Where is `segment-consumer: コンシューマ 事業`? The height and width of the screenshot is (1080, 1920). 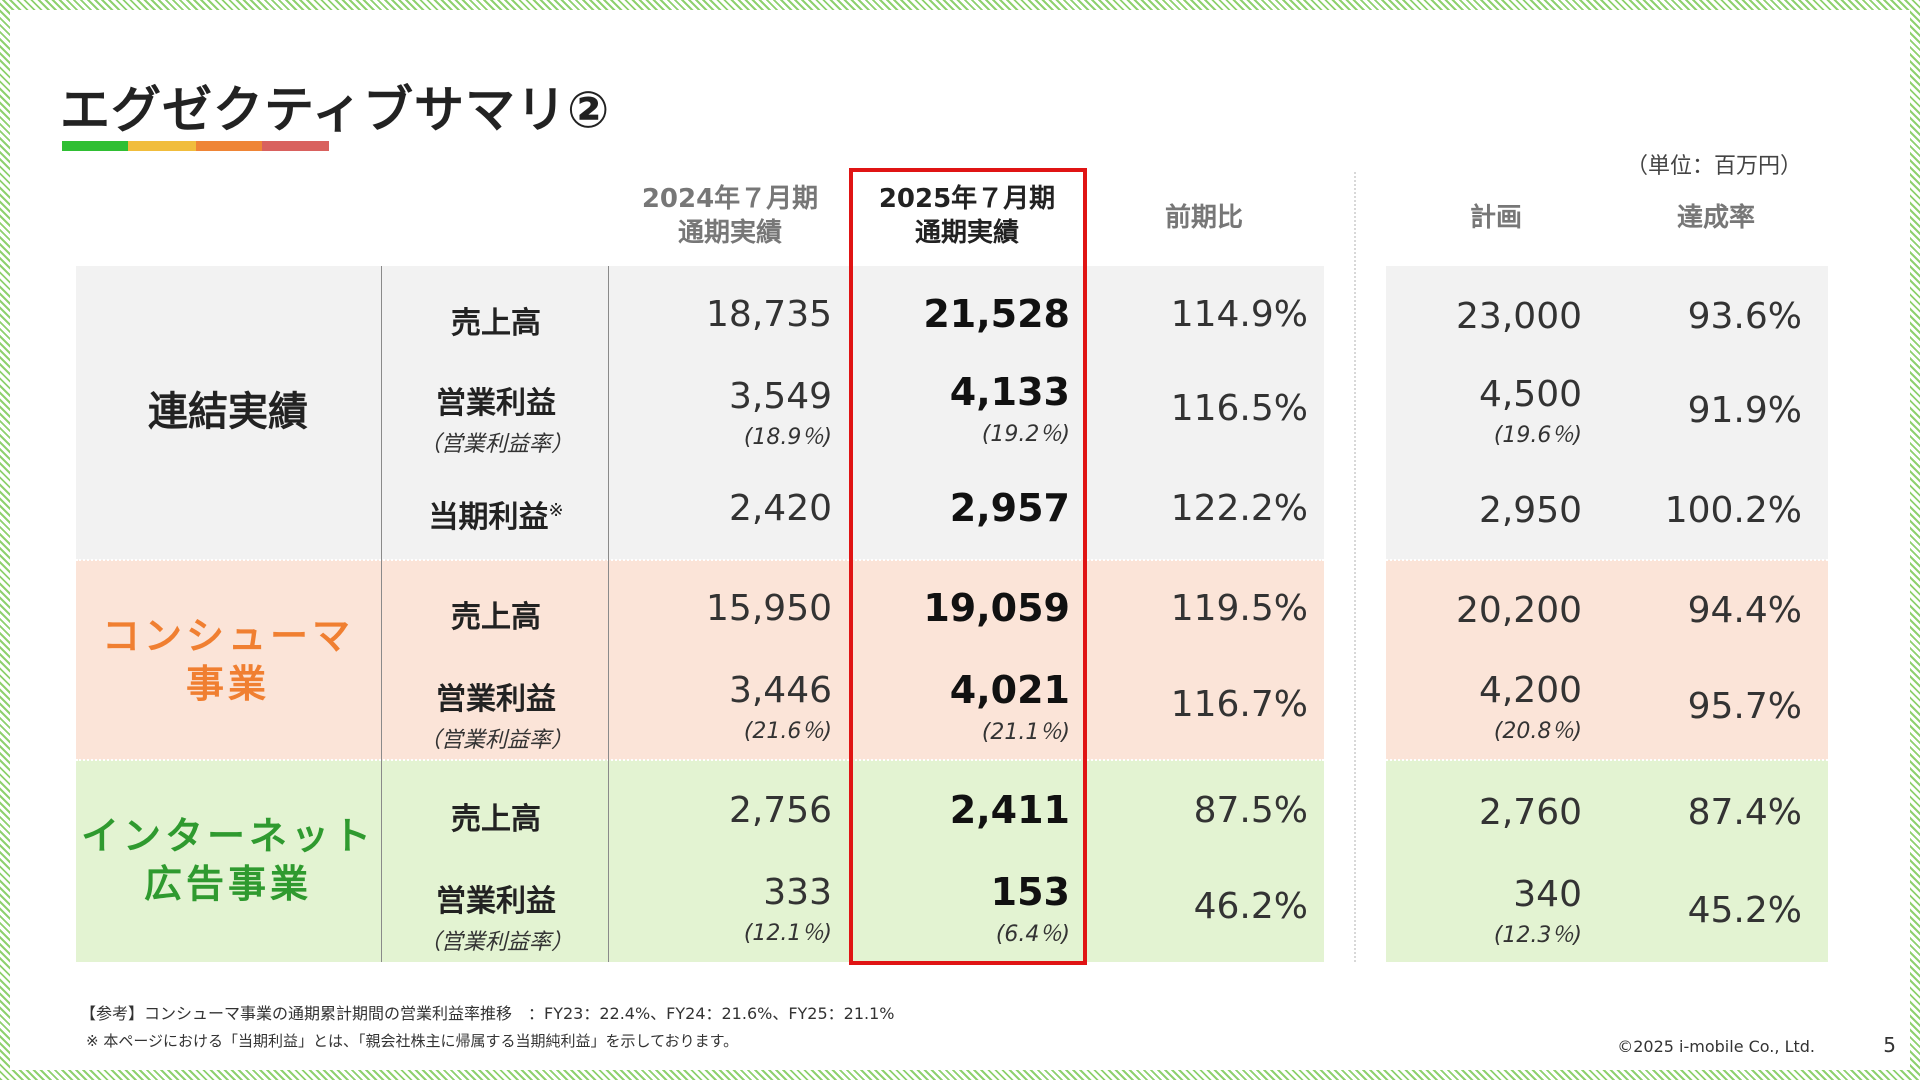
segment-consumer: コンシューマ 事業 is located at coordinates (227, 660).